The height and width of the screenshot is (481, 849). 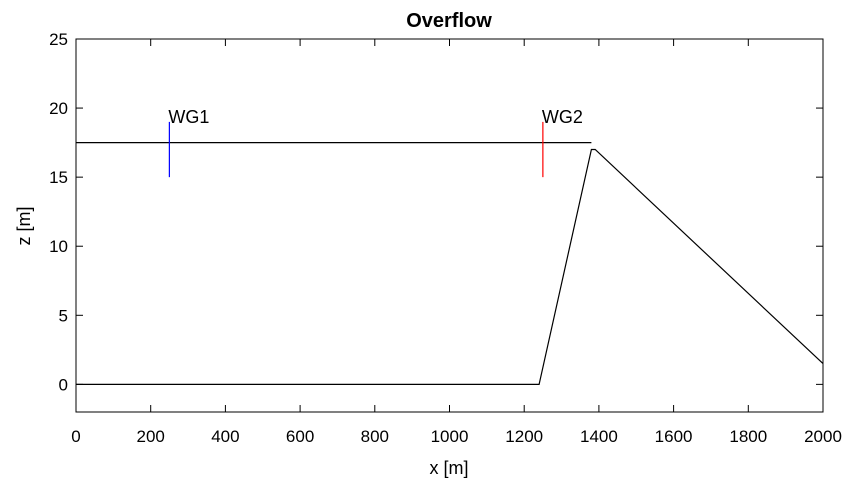 I want to click on x-tick-label: 800, so click(x=375, y=436).